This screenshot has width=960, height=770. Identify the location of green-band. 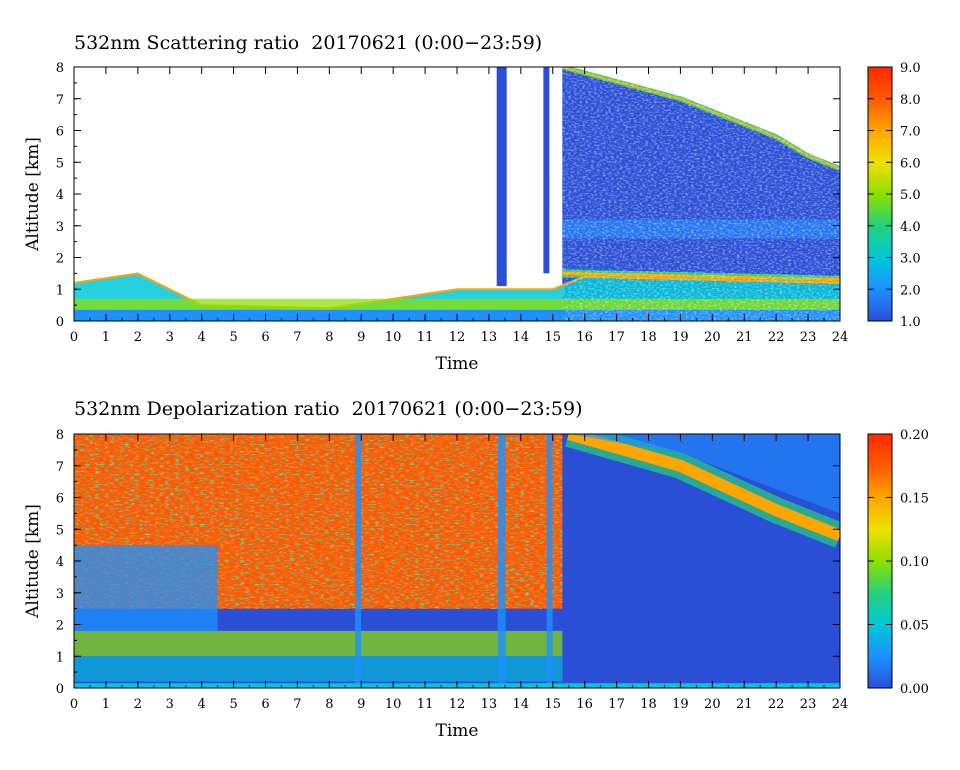
(318, 643).